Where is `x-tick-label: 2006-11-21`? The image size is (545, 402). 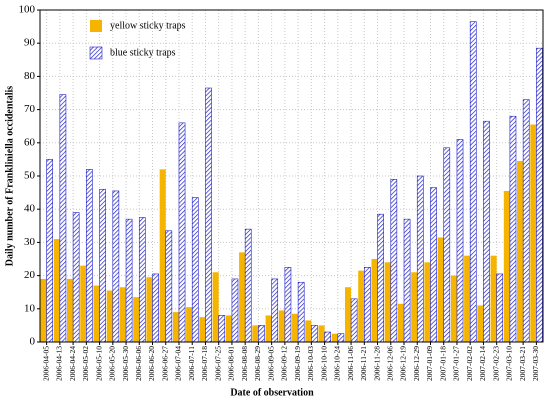 x-tick-label: 2006-11-21 is located at coordinates (363, 363).